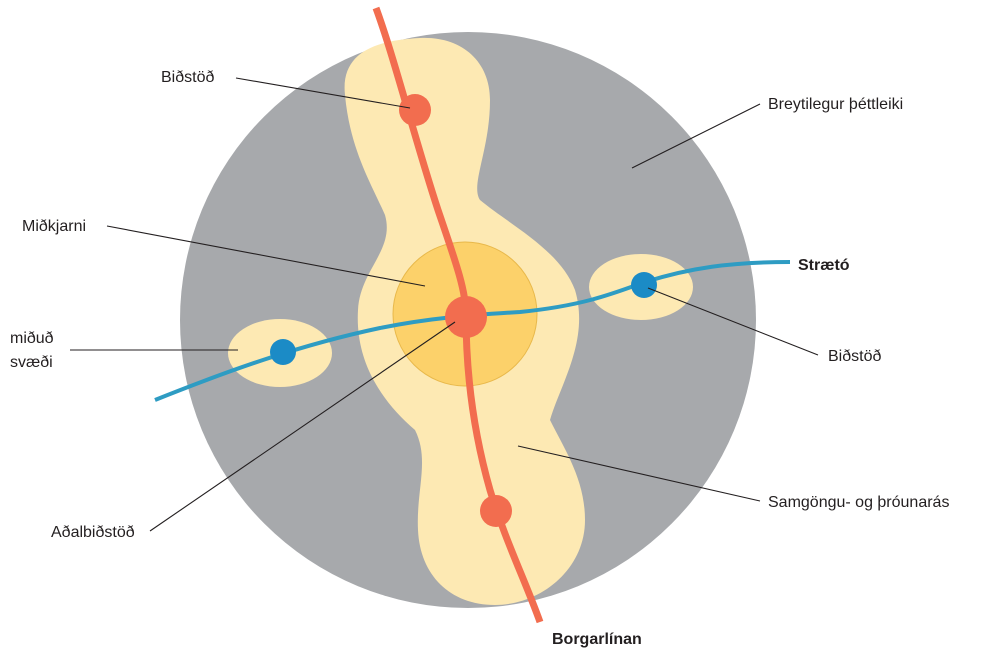 The width and height of the screenshot is (988, 655). Describe the element at coordinates (854, 356) in the screenshot. I see `label-stop-right: Biðstöð` at that location.